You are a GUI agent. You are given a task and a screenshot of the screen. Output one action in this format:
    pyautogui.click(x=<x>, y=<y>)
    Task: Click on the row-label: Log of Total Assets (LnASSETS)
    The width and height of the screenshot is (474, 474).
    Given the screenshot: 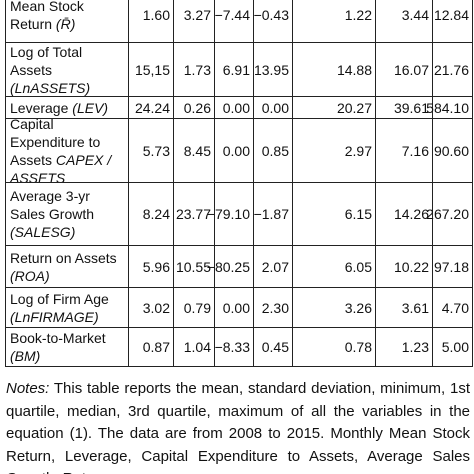 What is the action you would take?
    pyautogui.click(x=67, y=69)
    